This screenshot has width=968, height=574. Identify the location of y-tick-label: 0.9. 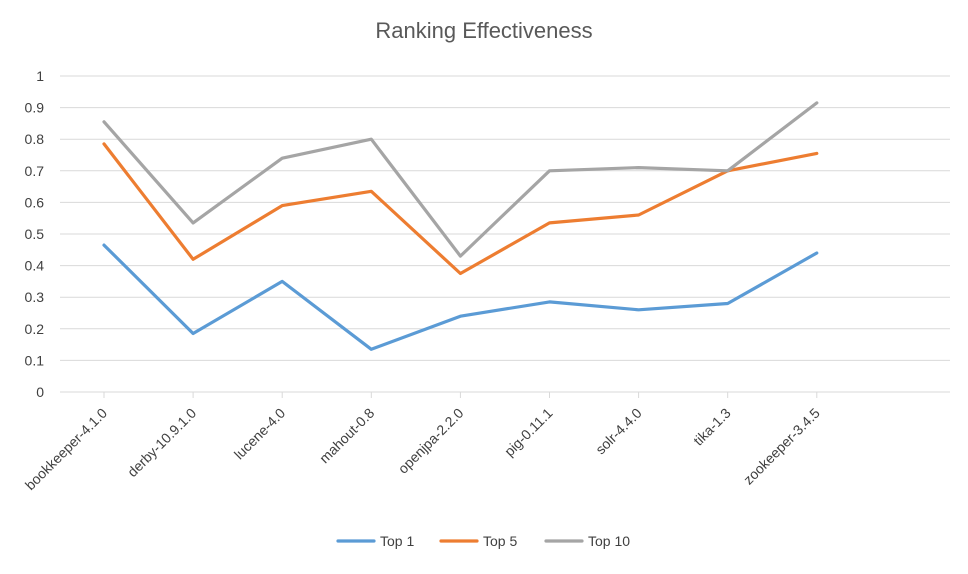
(35, 108).